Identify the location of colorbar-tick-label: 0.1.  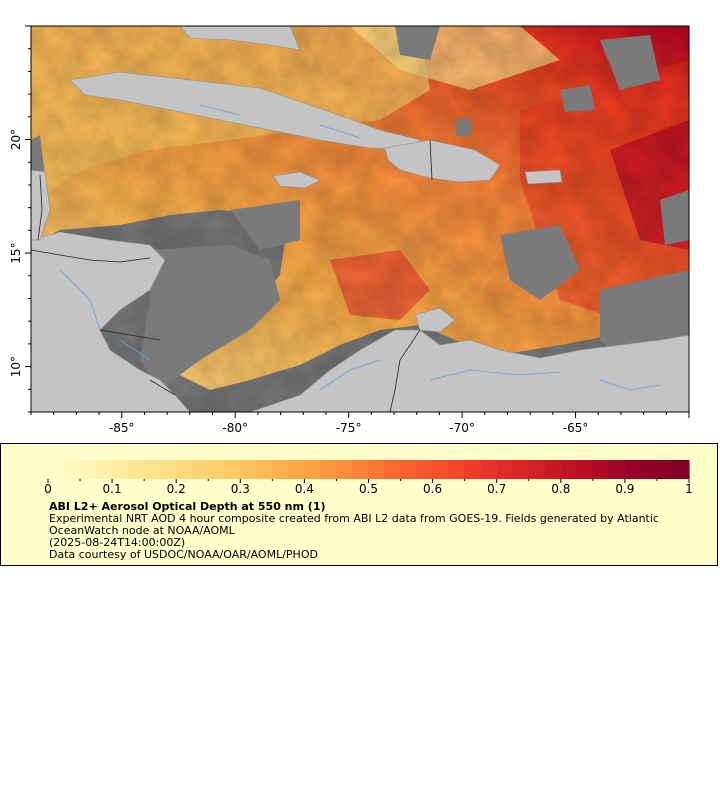
(112, 489).